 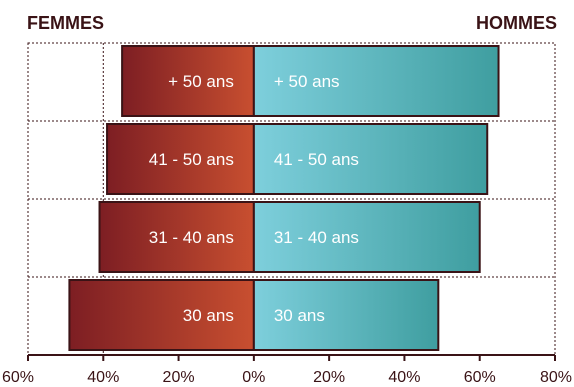 What do you see at coordinates (287, 370) in the screenshot?
I see `x-axis: 60% 40% 20% 0% 20% 40% 60% 80%` at bounding box center [287, 370].